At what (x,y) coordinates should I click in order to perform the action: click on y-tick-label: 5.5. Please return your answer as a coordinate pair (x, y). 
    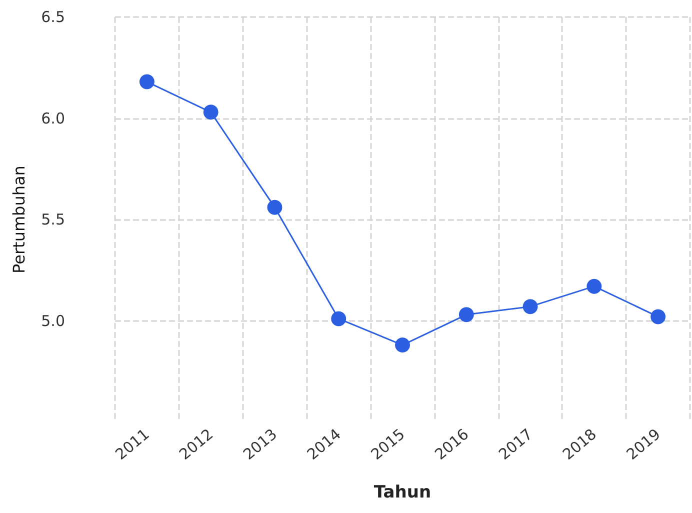
    Looking at the image, I should click on (53, 219).